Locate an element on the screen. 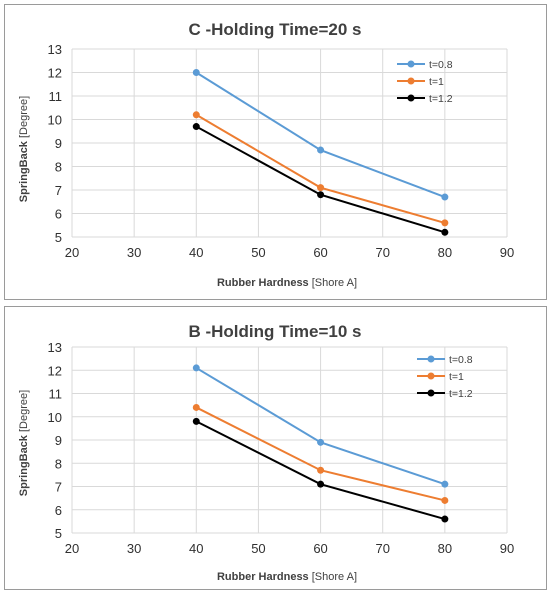 This screenshot has width=551, height=593. chart-title: B -Holding Time=10 s is located at coordinates (274, 331).